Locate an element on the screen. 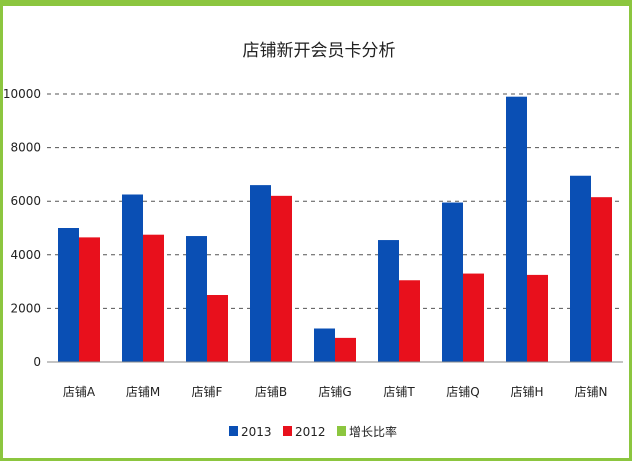 Image resolution: width=632 pixels, height=467 pixels. legend-label: 2013 is located at coordinates (256, 432).